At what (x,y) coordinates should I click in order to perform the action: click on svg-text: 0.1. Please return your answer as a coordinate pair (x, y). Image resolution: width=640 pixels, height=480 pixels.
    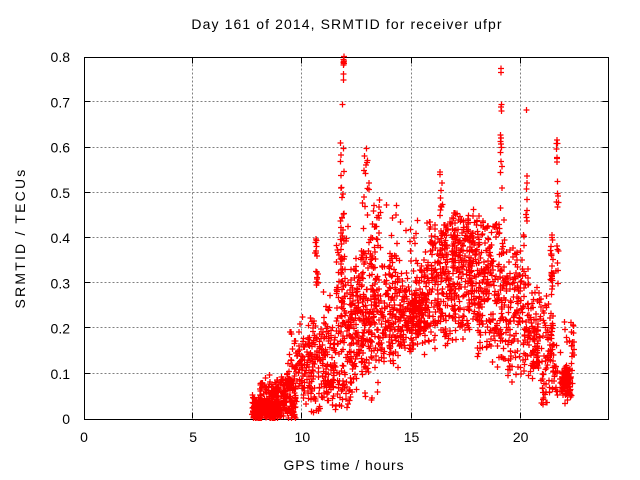
    Looking at the image, I should click on (61, 374).